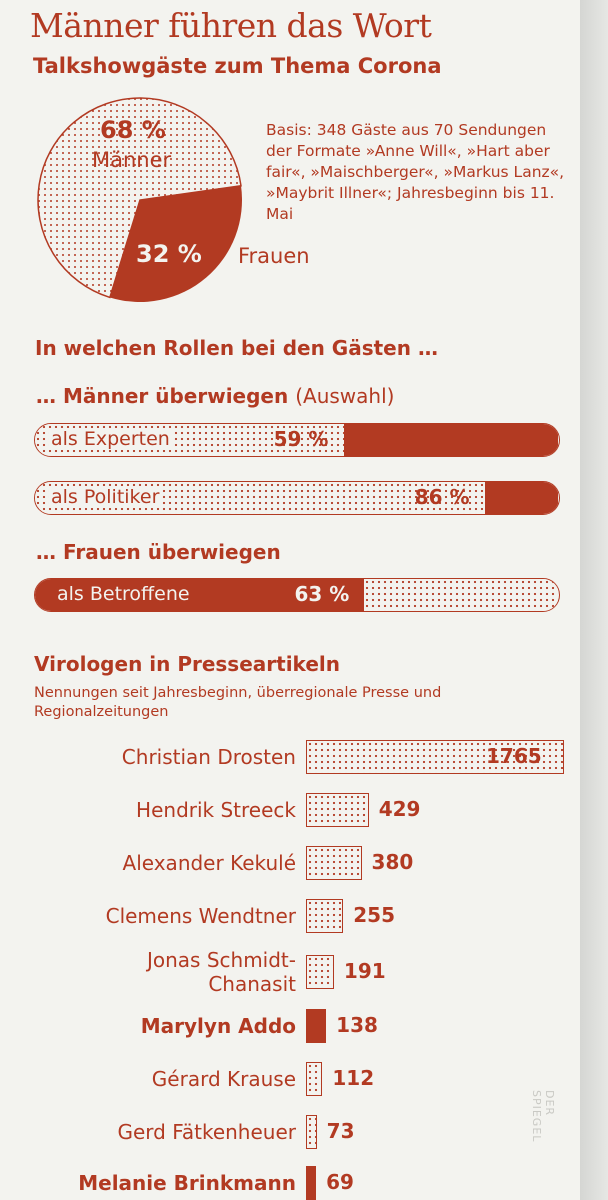  Describe the element at coordinates (353, 1078) in the screenshot. I see `virologist-value: 112` at that location.